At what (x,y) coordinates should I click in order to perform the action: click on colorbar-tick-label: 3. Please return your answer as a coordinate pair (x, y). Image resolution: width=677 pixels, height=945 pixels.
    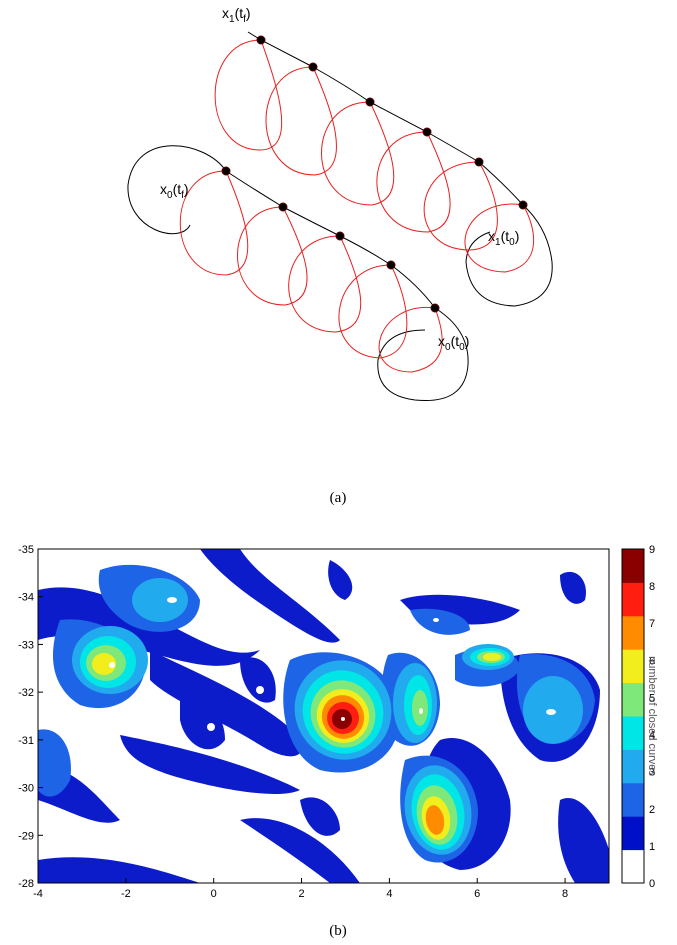
    Looking at the image, I should click on (652, 773).